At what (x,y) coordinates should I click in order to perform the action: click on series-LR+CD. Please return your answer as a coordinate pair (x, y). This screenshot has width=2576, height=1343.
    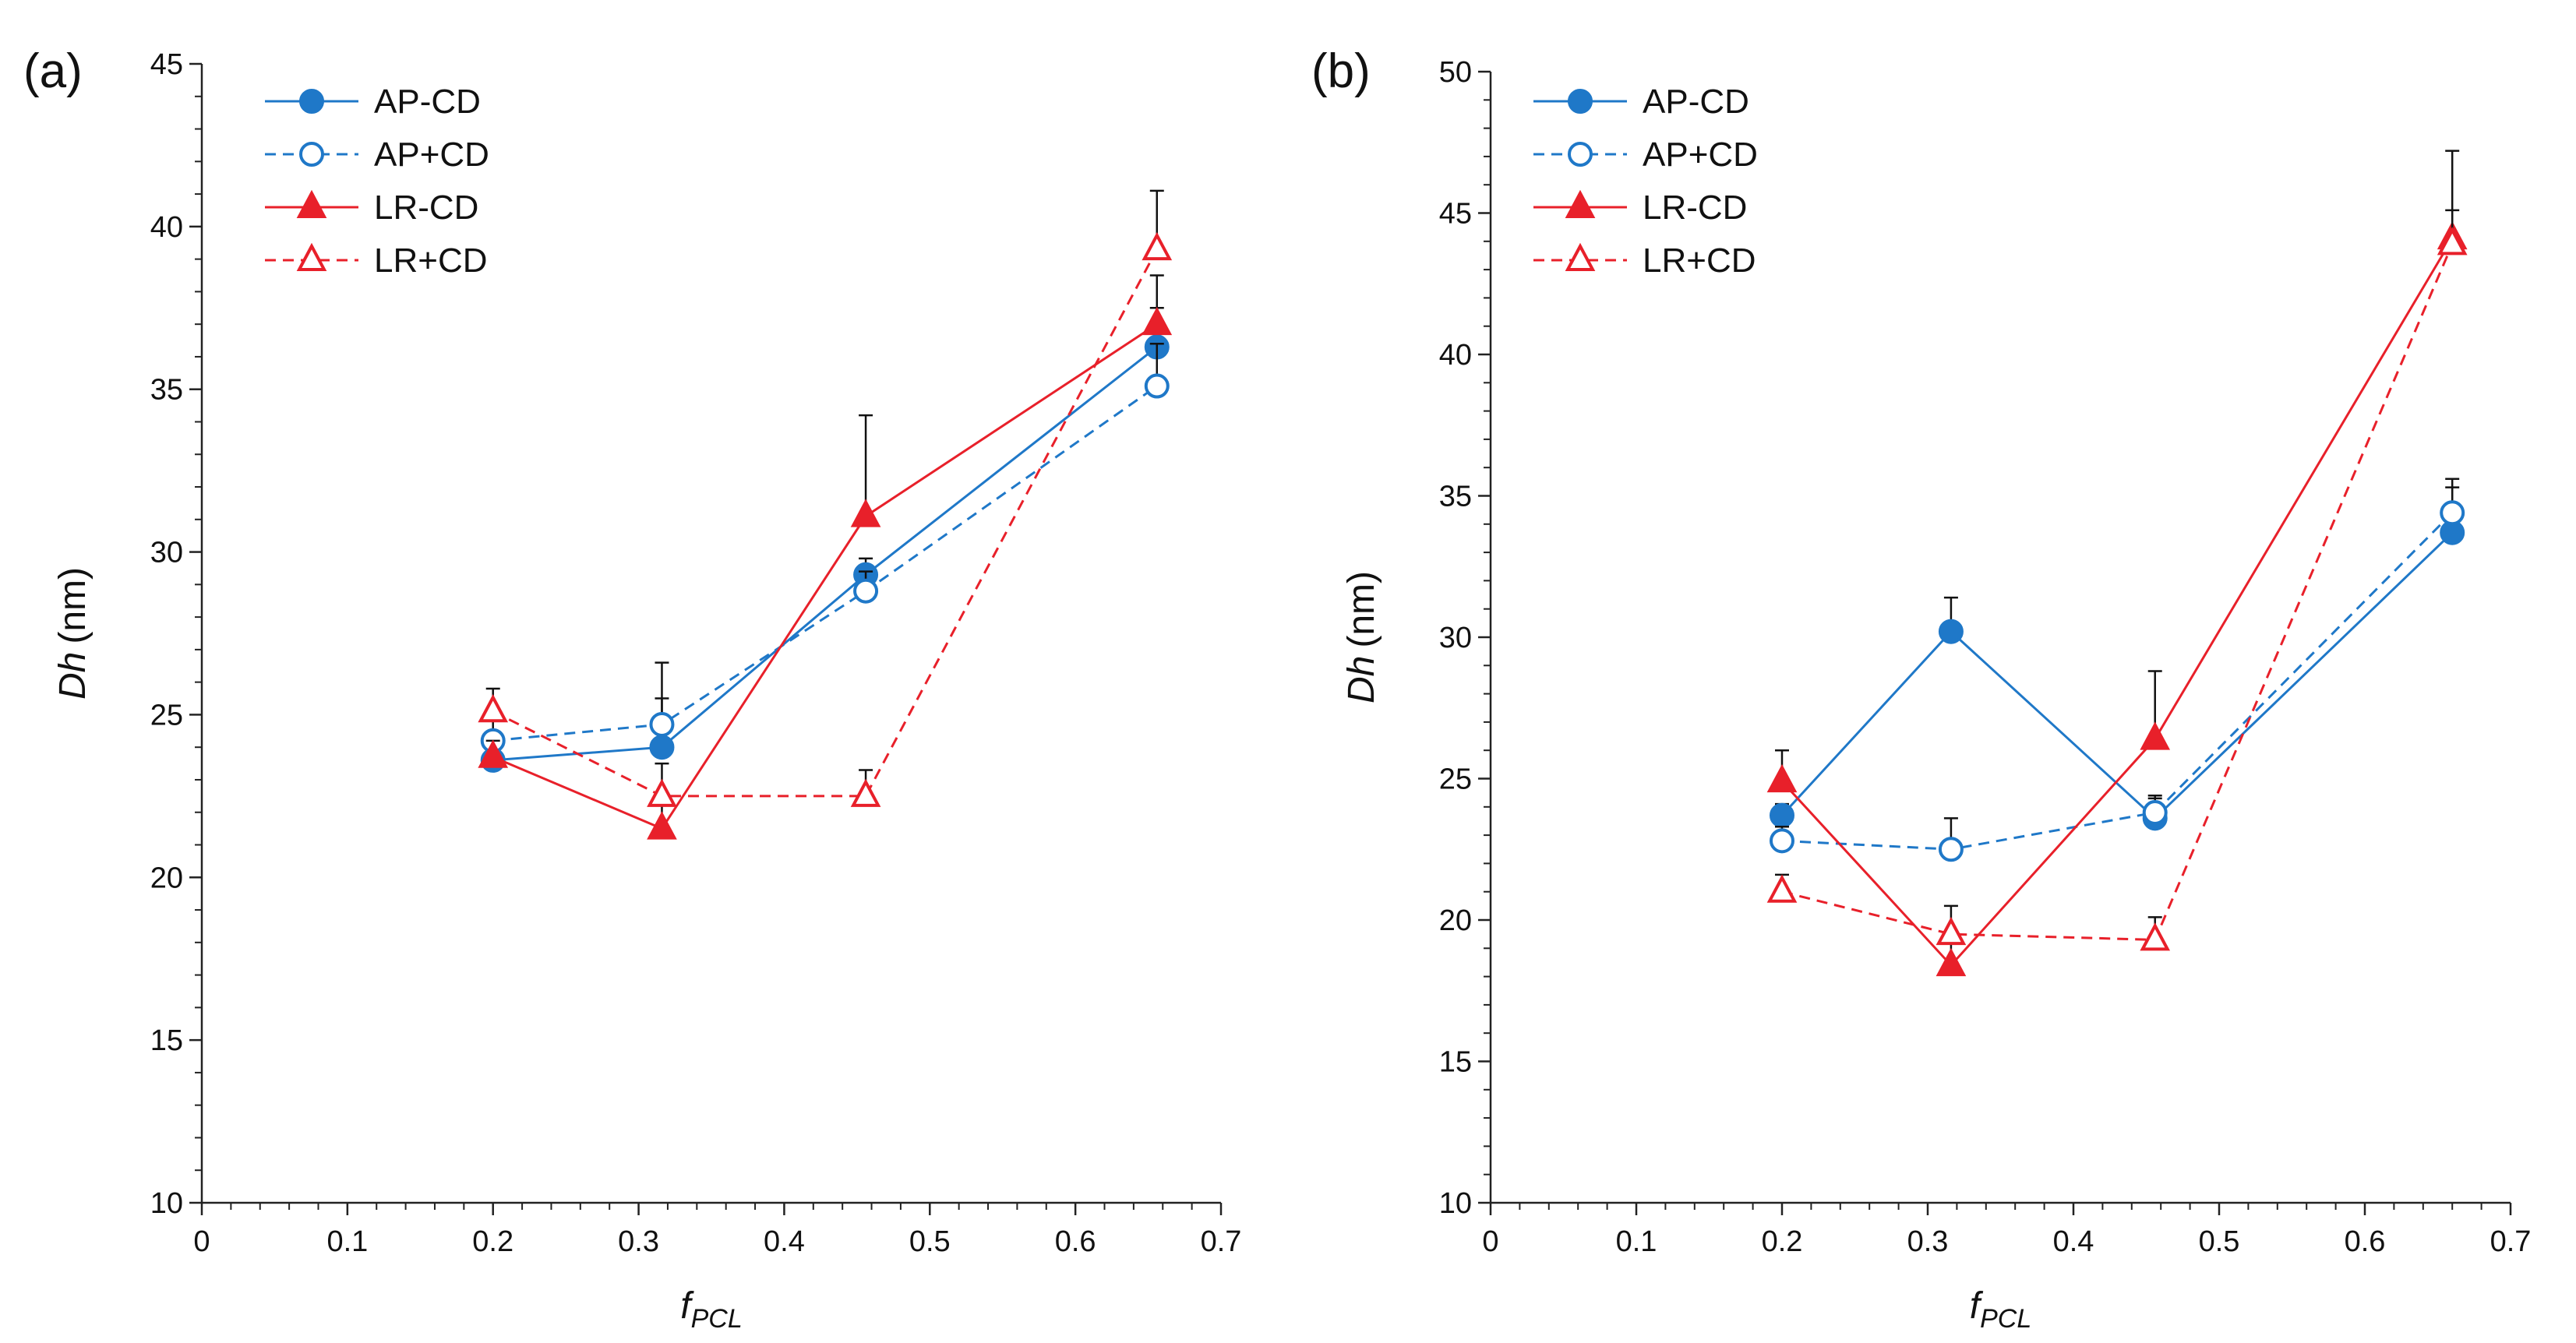
    Looking at the image, I should click on (825, 498).